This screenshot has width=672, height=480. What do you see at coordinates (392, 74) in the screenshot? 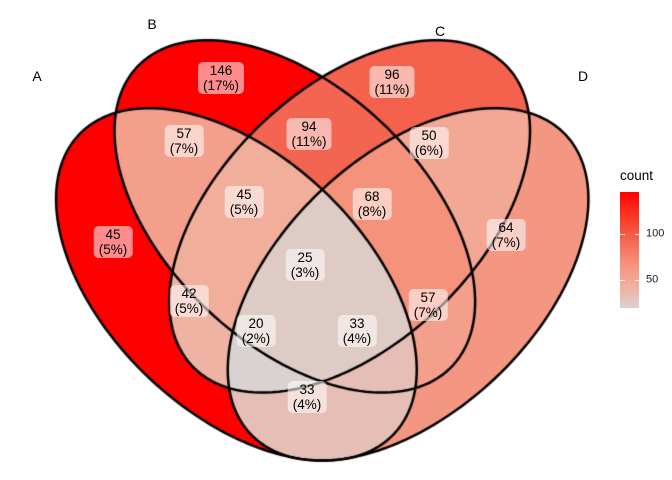
I see `region-count: 96` at bounding box center [392, 74].